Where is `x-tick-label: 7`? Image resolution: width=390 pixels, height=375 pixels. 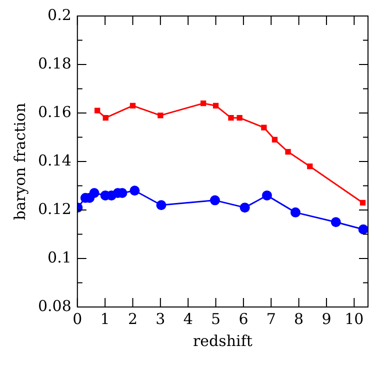 x-tick-label: 7 is located at coordinates (271, 319).